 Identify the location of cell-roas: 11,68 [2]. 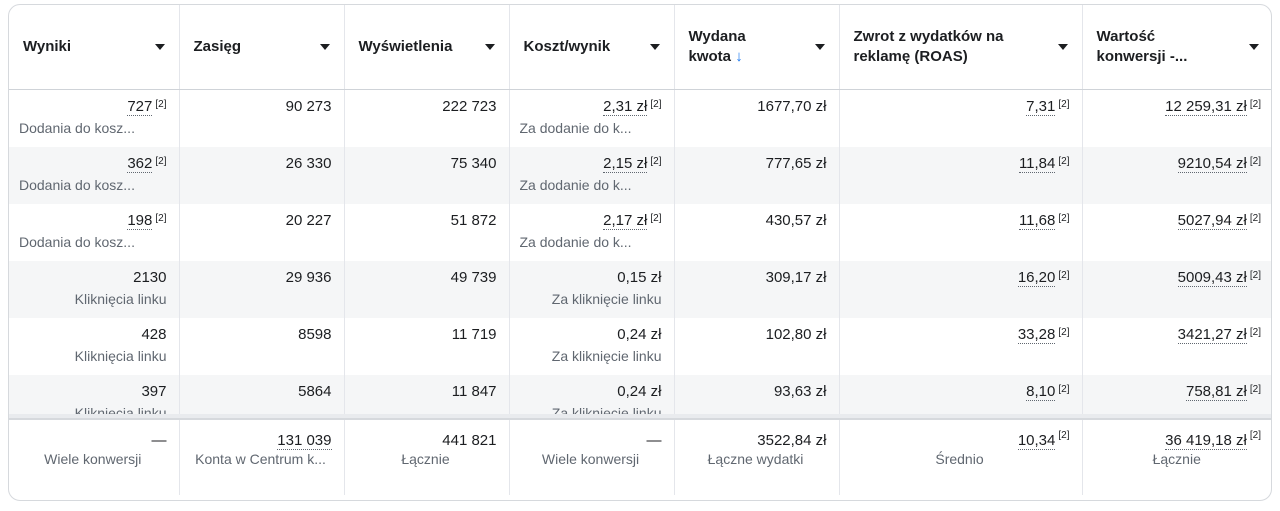
(961, 232).